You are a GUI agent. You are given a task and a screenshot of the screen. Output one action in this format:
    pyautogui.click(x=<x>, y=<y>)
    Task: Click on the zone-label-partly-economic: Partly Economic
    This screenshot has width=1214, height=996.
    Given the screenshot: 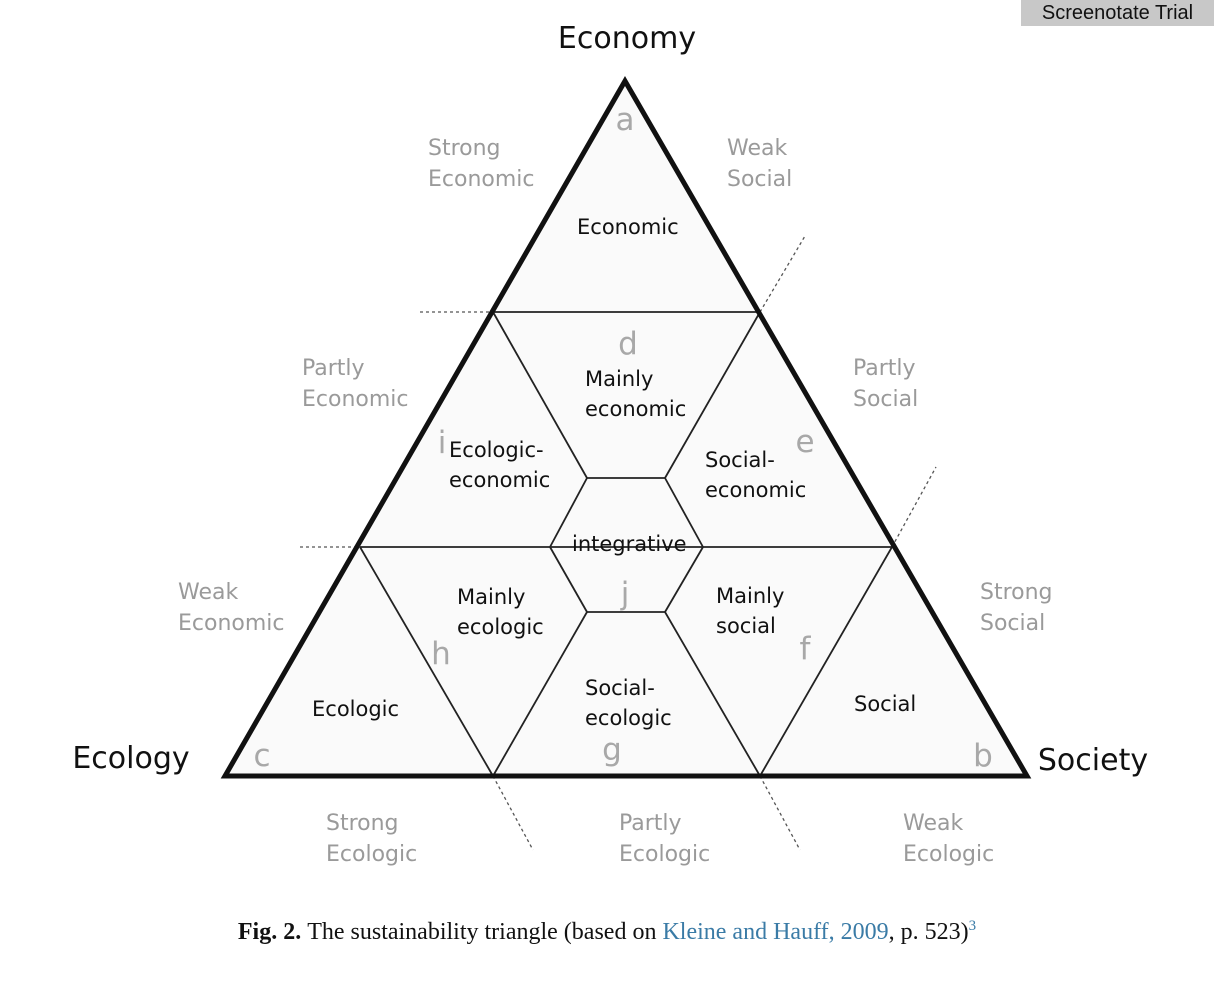 What is the action you would take?
    pyautogui.click(x=355, y=384)
    